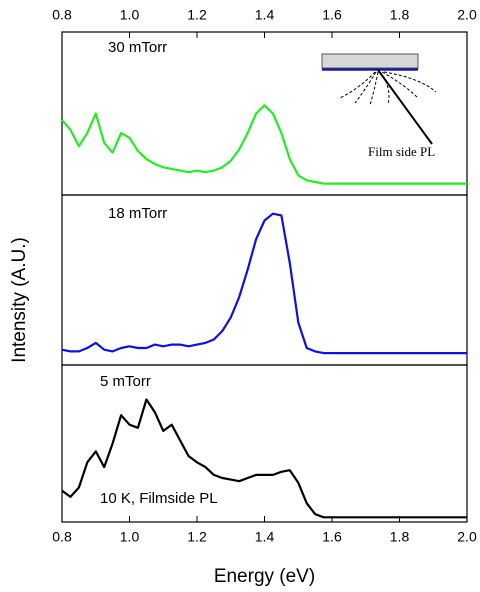  I want to click on annotation: 30 mTorr, so click(137, 47).